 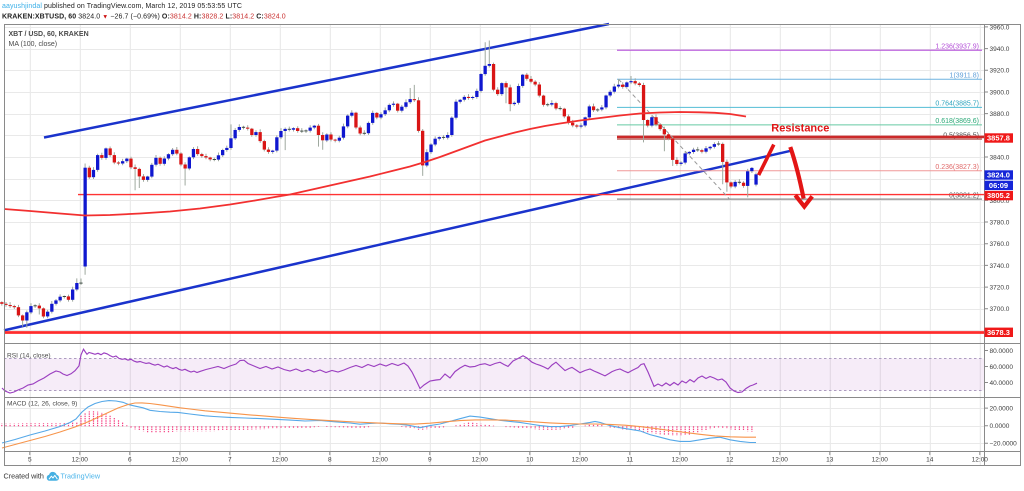 What do you see at coordinates (330, 459) in the screenshot?
I see `svg-text: 8` at bounding box center [330, 459].